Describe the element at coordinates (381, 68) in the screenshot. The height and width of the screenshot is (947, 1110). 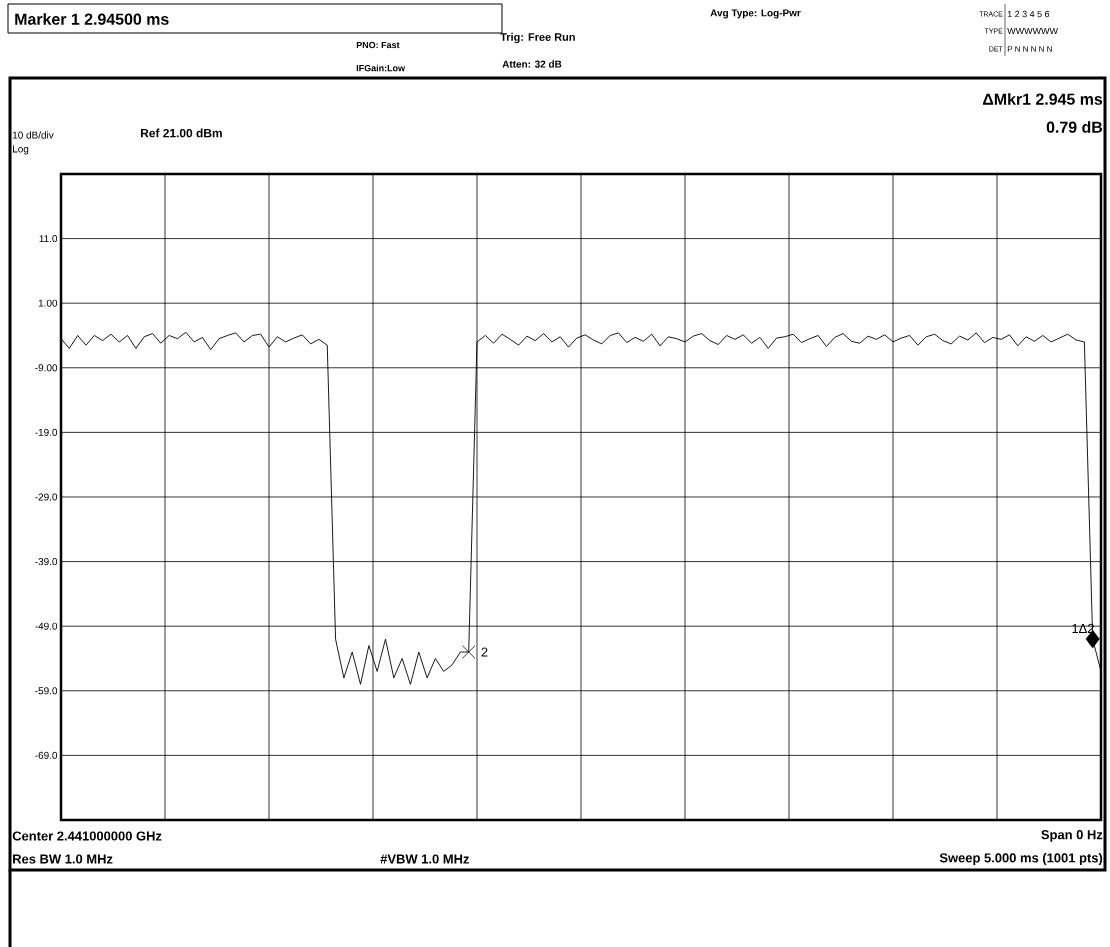
I see `text: IFGain:Low` at that location.